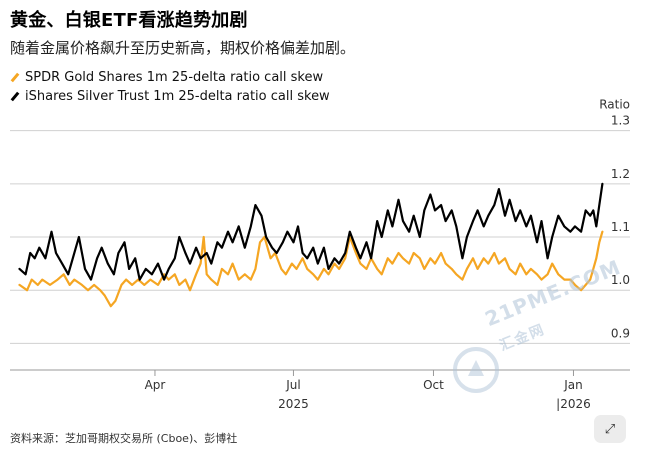 Image resolution: width=649 pixels, height=464 pixels. Describe the element at coordinates (183, 48) in the screenshot. I see `chart-subtitle: 随着金属价格飙升至历史新高，期权价格偏差加剧。` at that location.